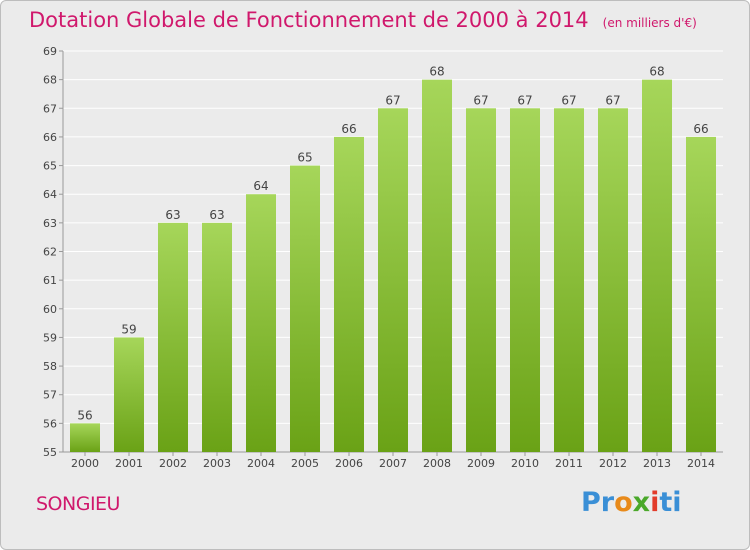 The height and width of the screenshot is (550, 750). Describe the element at coordinates (701, 463) in the screenshot. I see `x-tick-label-2014: 2014` at that location.